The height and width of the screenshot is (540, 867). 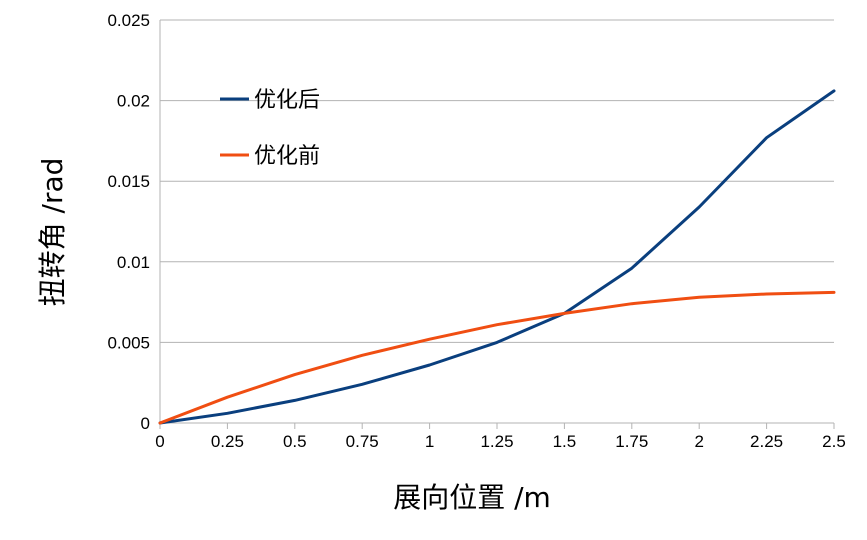 I want to click on y-tick-label: 0.005, so click(x=128, y=342).